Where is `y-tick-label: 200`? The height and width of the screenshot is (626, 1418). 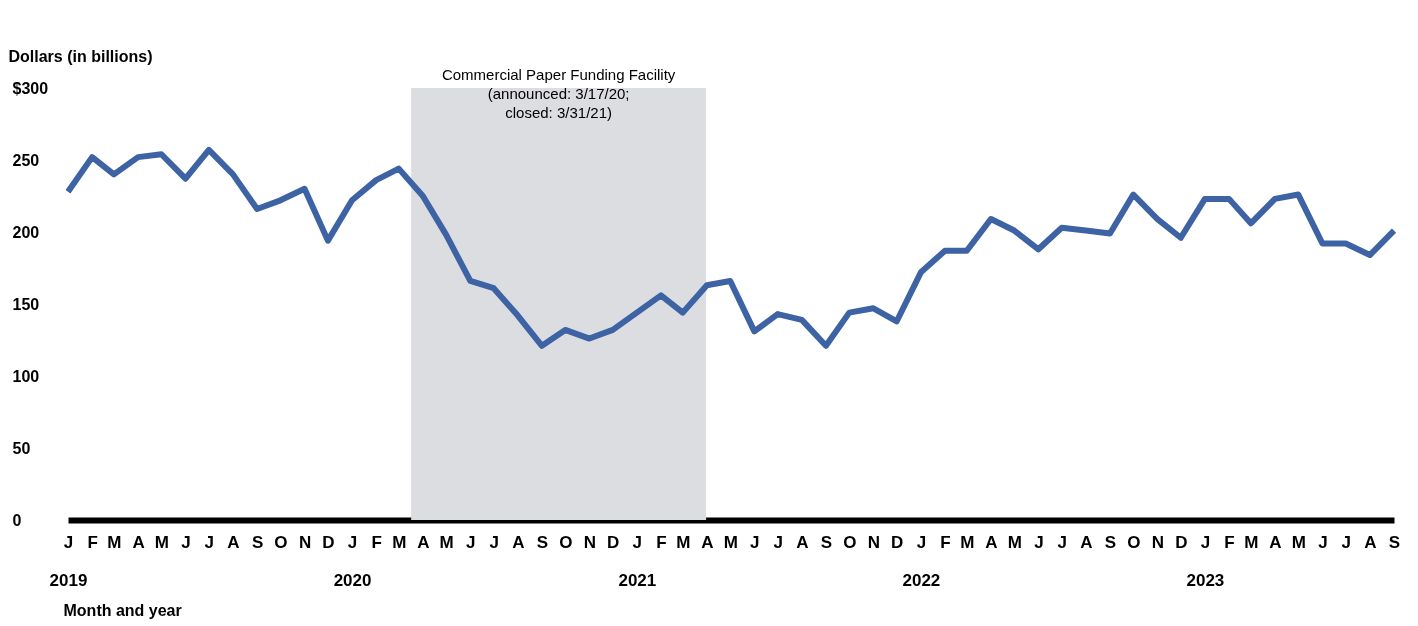 y-tick-label: 200 is located at coordinates (26, 232).